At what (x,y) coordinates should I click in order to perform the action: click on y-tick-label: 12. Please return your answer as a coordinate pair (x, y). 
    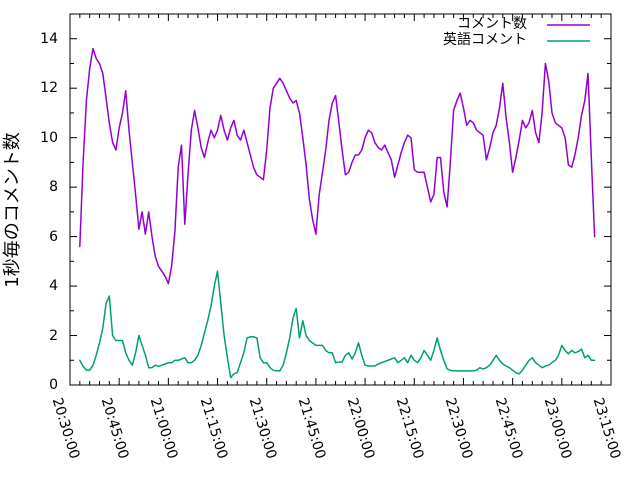
    Looking at the image, I should click on (49, 88).